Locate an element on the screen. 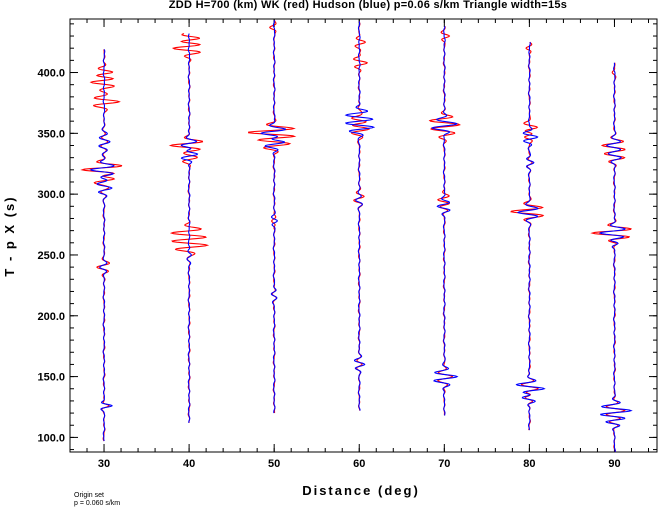  y-tick-label: 200.0 is located at coordinates (51, 317).